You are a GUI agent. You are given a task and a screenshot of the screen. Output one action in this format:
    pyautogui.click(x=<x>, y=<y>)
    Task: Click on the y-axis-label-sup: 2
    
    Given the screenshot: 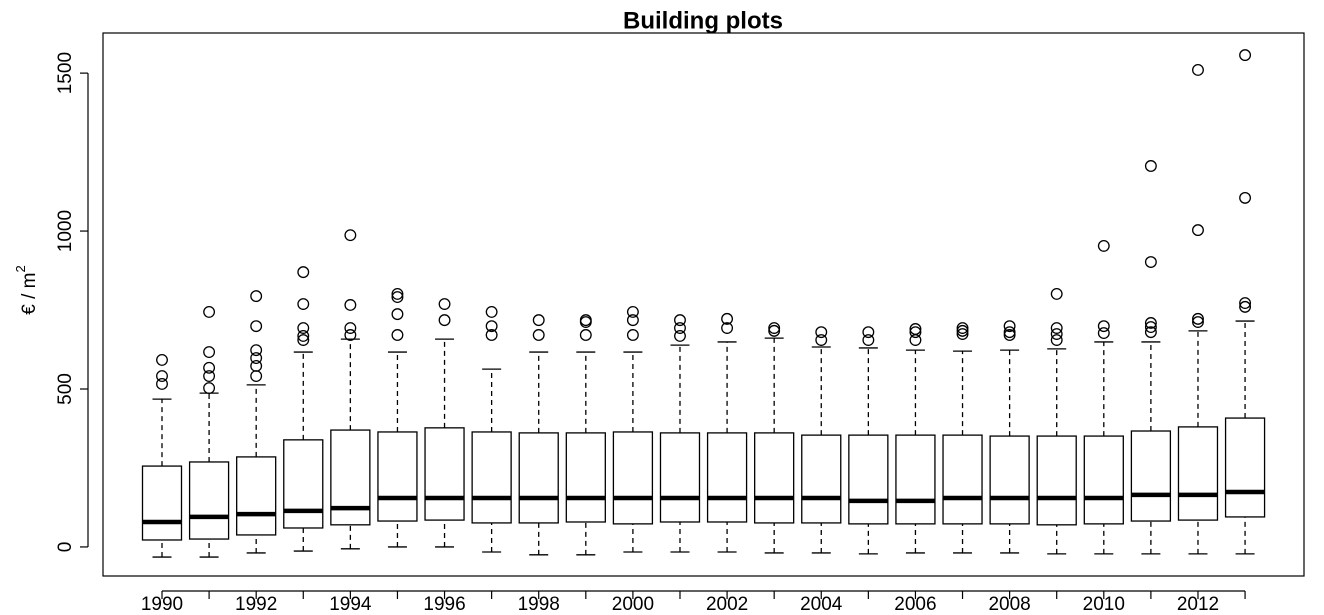 What is the action you would take?
    pyautogui.click(x=20, y=268)
    